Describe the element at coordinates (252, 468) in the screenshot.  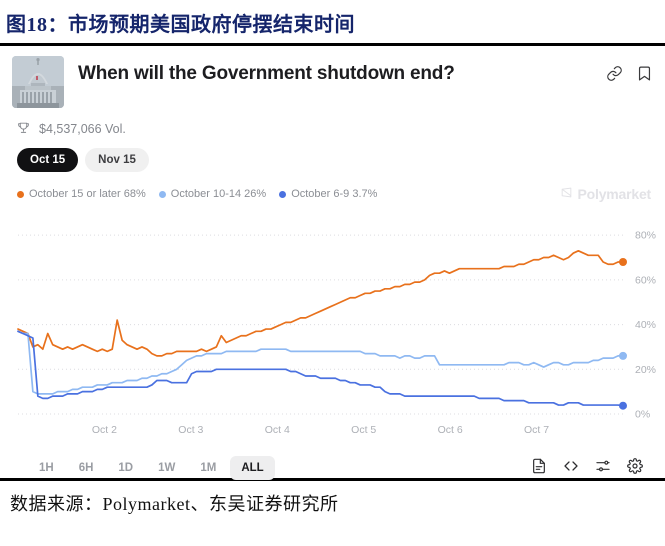
I see `time-range-all: ALL` at that location.